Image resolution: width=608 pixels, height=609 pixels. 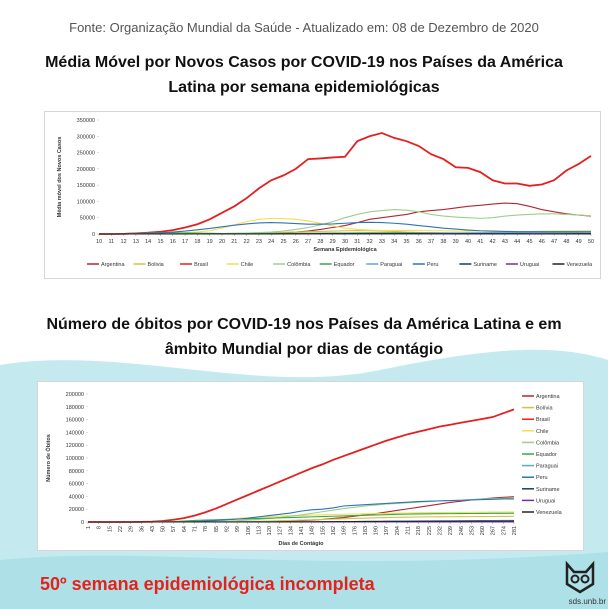 I want to click on x-tick-label: 176, so click(x=355, y=530).